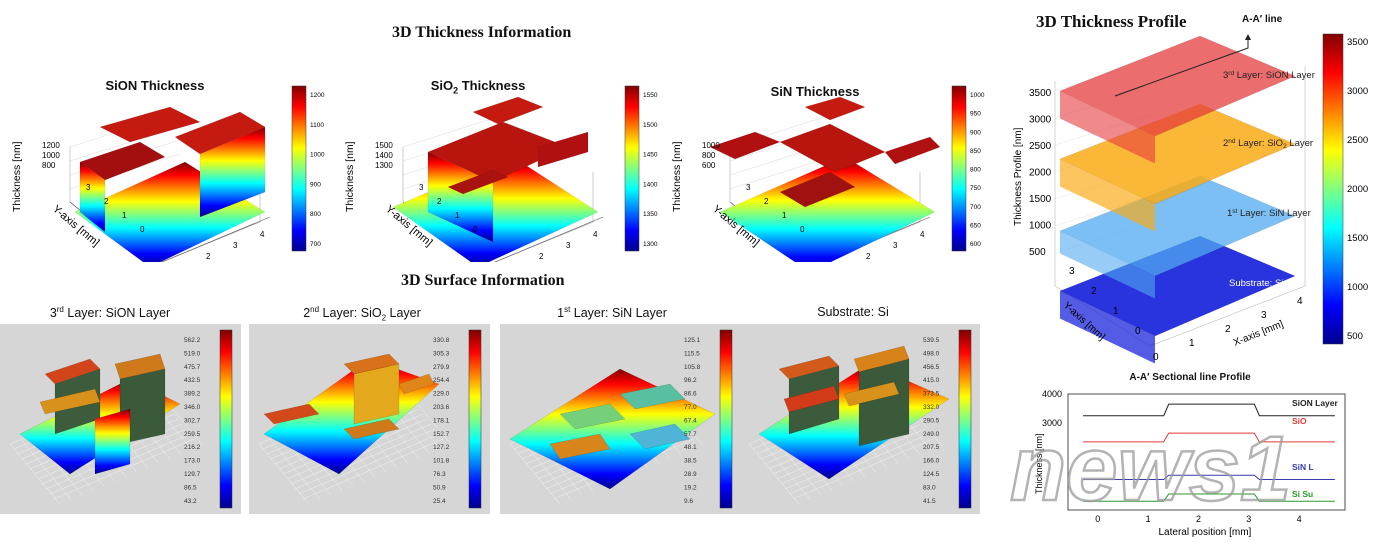  What do you see at coordinates (1040, 120) in the screenshot?
I see `z-tick-label: 3000` at bounding box center [1040, 120].